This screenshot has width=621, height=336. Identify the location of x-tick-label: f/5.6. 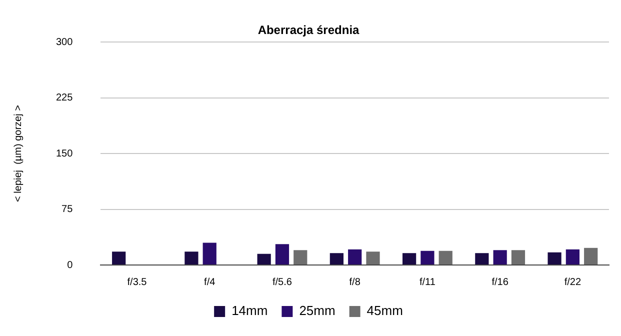
(282, 282).